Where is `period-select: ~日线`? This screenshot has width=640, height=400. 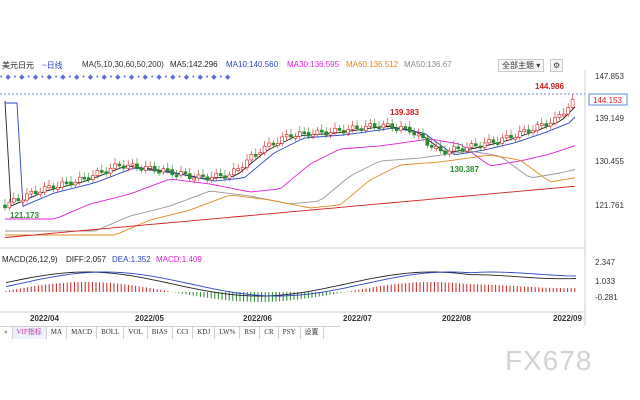 period-select: ~日线 is located at coordinates (52, 65).